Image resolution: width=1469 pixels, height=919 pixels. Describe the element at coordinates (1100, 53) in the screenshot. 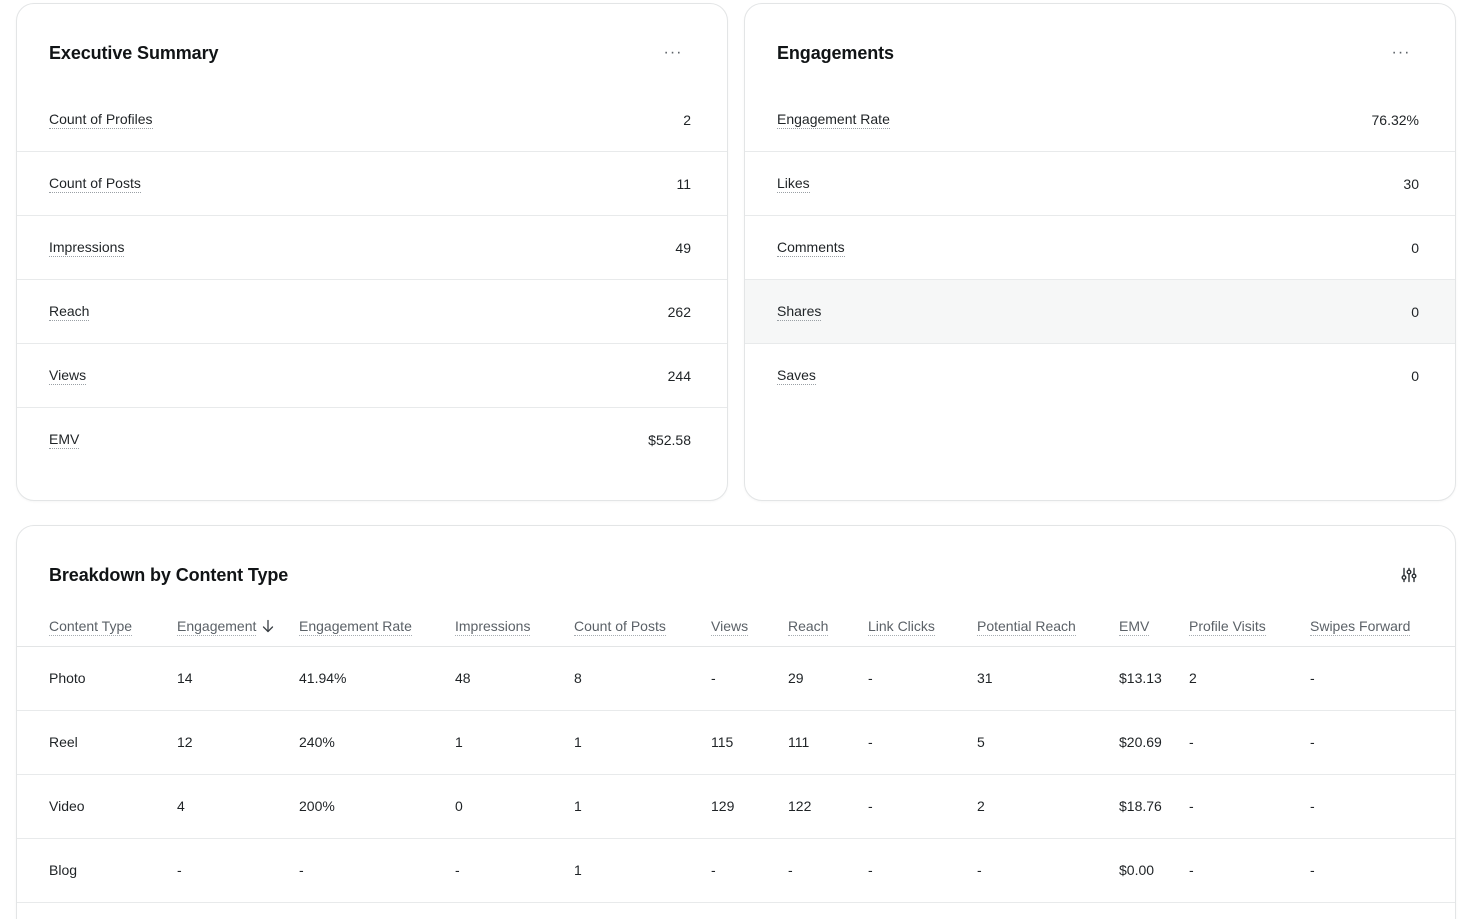

I see `engagements-header: Engagements ···` at that location.